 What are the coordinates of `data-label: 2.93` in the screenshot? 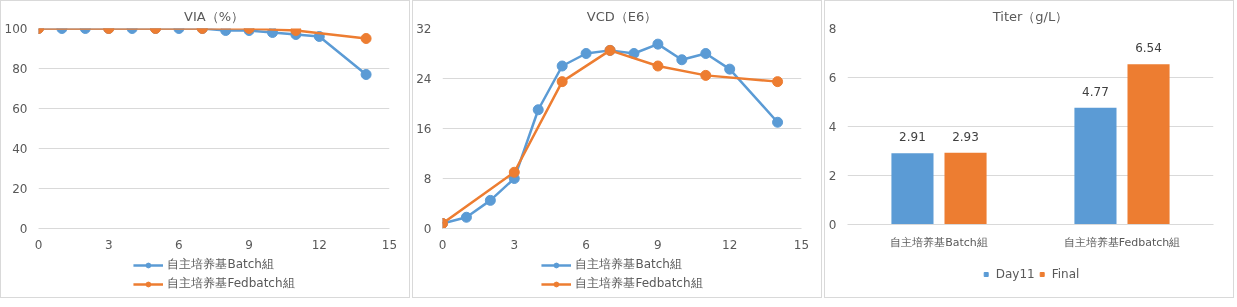 It's located at (965, 136).